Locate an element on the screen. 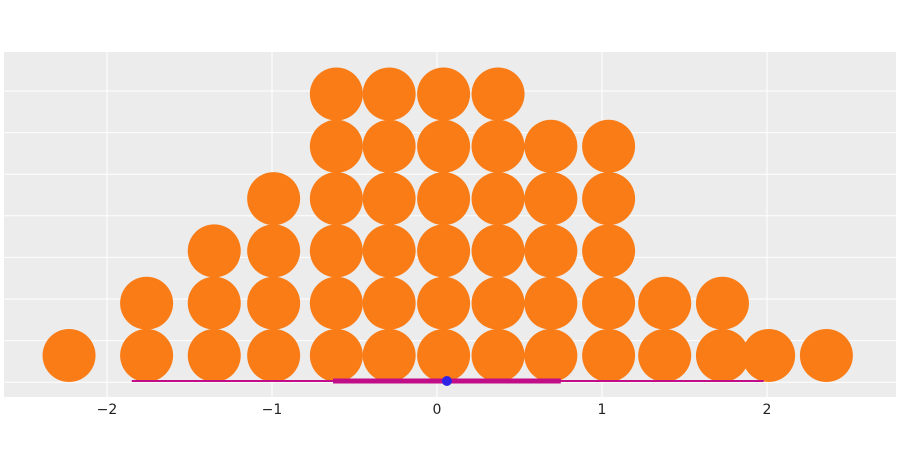  x-axis: −2 −1 0 1 2 is located at coordinates (434, 410).